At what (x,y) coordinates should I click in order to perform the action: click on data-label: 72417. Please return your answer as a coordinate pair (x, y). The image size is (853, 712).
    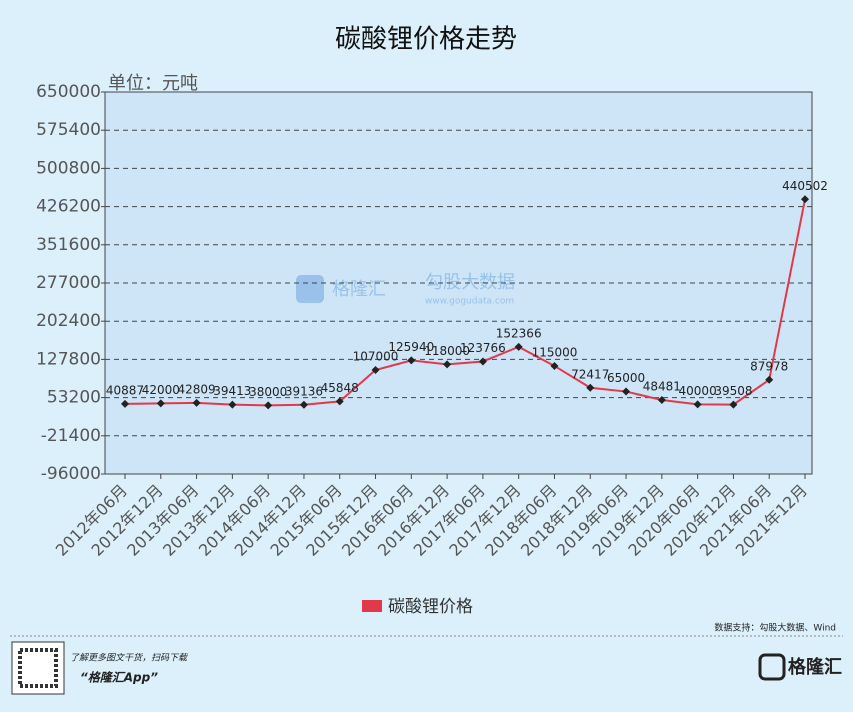
    Looking at the image, I should click on (590, 374).